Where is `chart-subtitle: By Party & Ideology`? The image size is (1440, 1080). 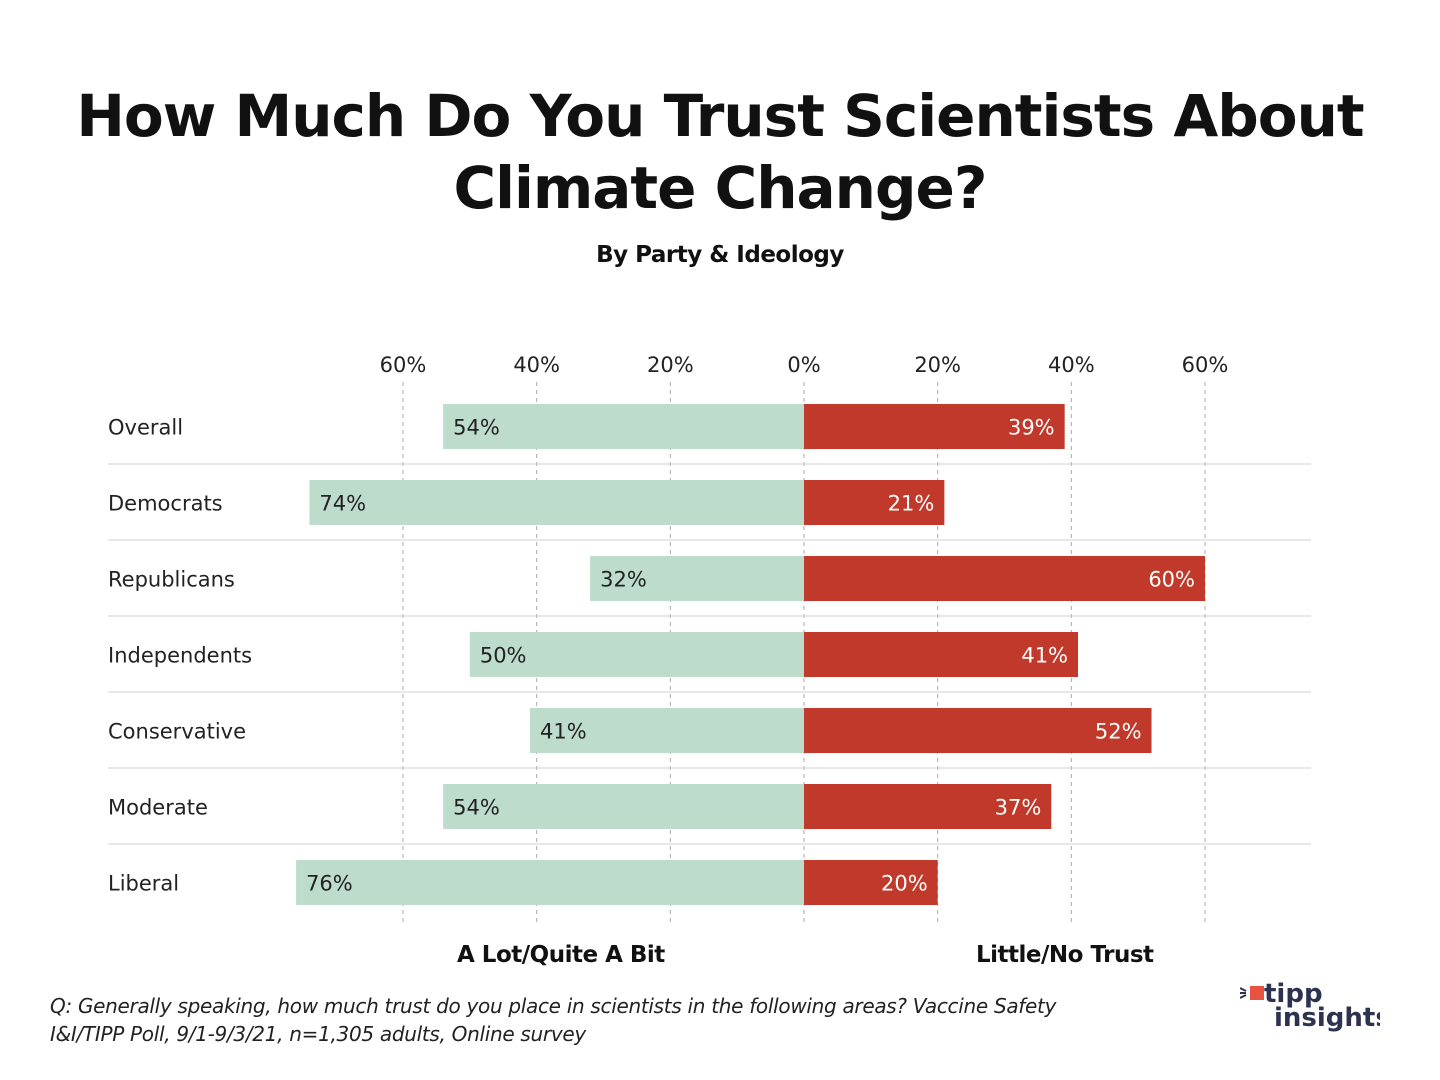
chart-subtitle: By Party & Ideology is located at coordinates (720, 255).